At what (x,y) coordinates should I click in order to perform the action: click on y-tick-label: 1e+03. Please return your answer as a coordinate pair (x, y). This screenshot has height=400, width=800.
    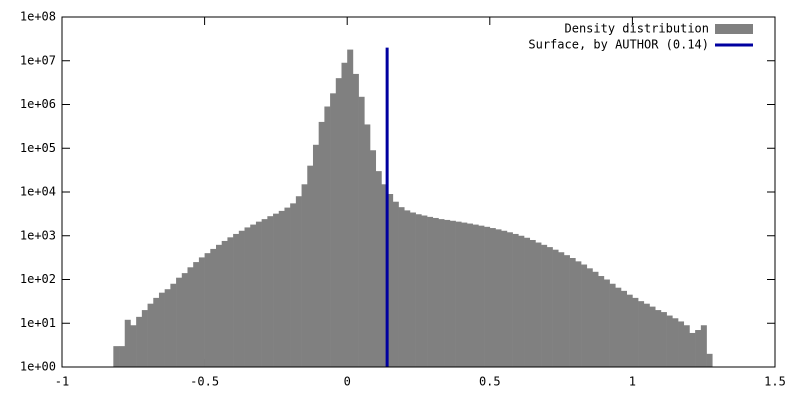
    Looking at the image, I should click on (38, 235).